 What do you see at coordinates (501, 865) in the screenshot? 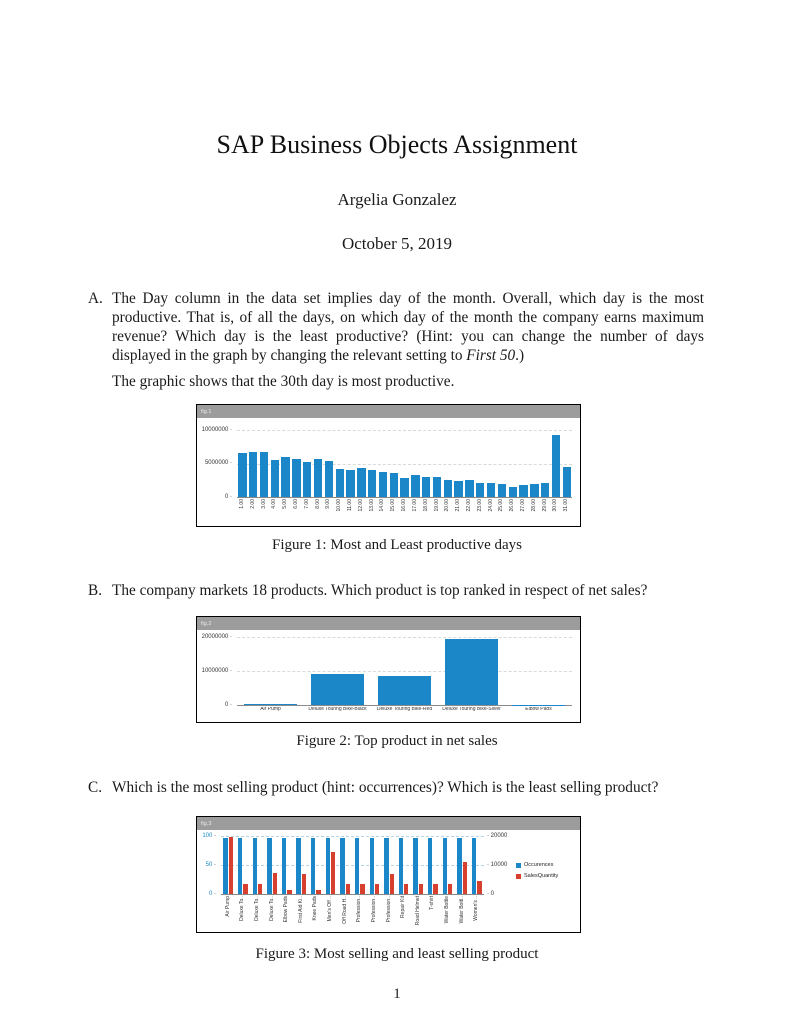
I see `right-y-tick-label: 10000` at bounding box center [501, 865].